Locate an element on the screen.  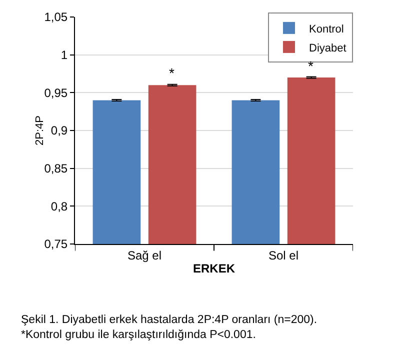
y-tick-label: 0,8 is located at coordinates (59, 206).